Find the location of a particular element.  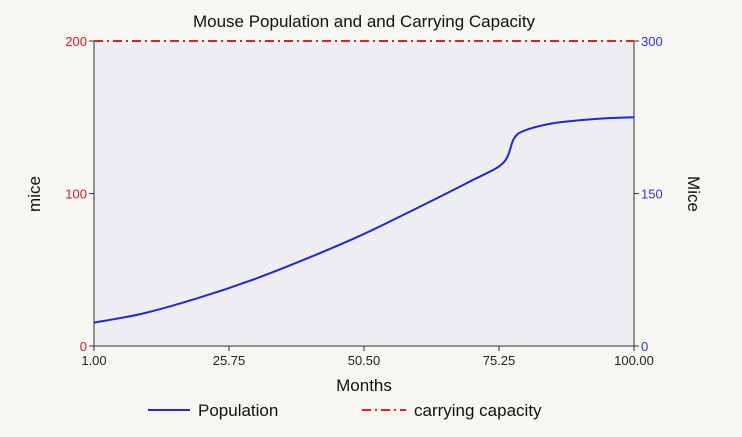

x-tick-label: 25.75 is located at coordinates (229, 360).